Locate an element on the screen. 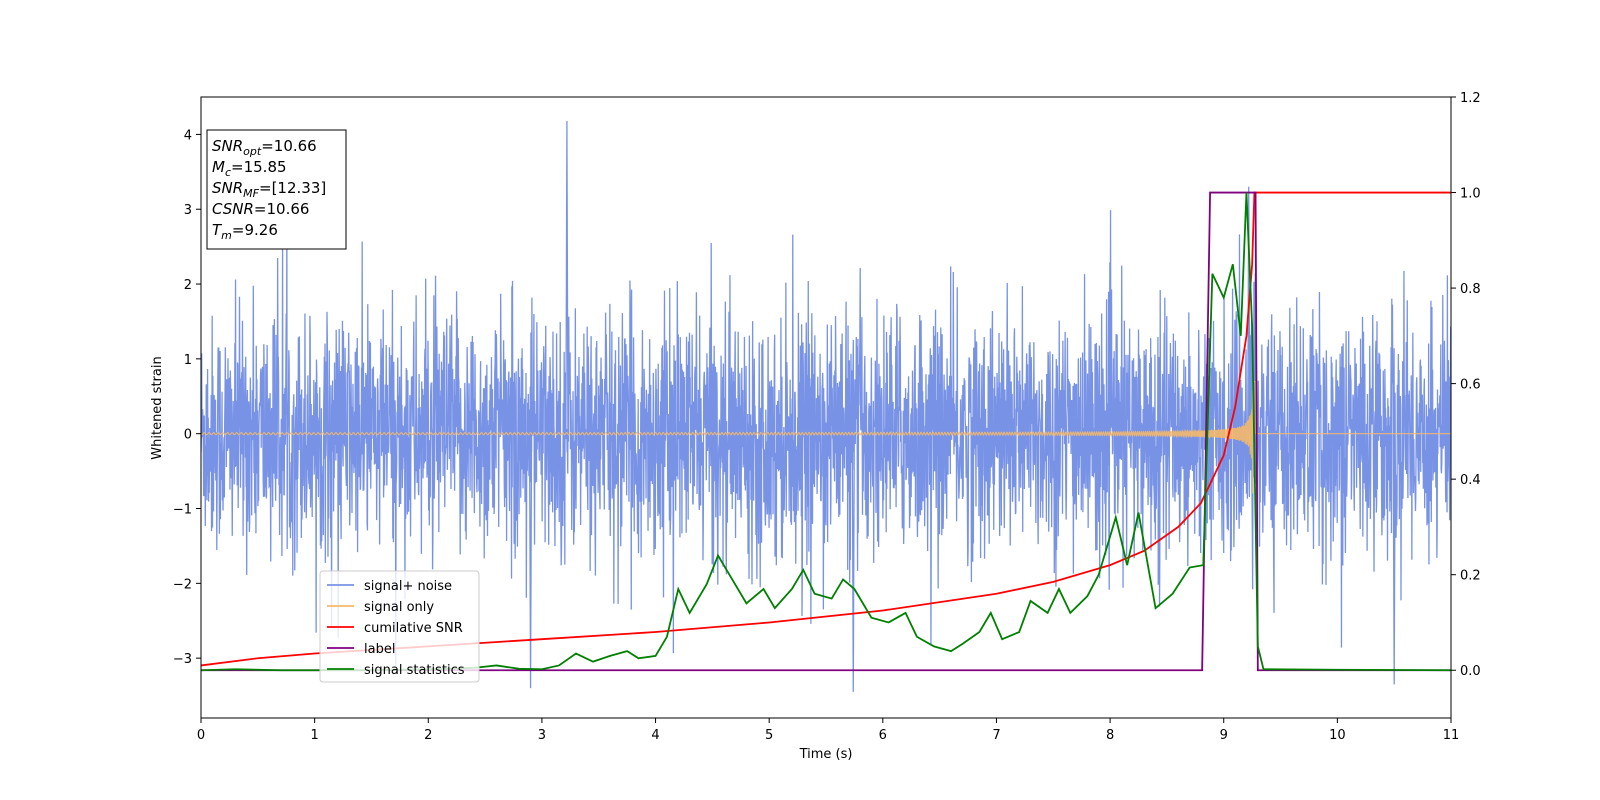  y-left-tick-label: 3 is located at coordinates (188, 210).